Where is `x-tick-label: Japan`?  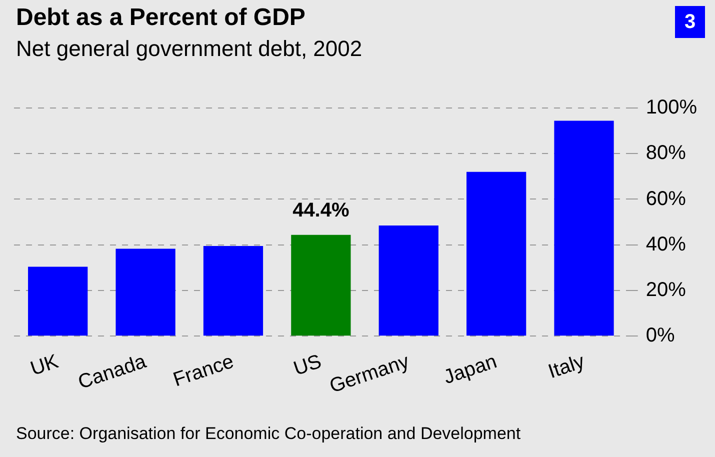 x-tick-label: Japan is located at coordinates (470, 369).